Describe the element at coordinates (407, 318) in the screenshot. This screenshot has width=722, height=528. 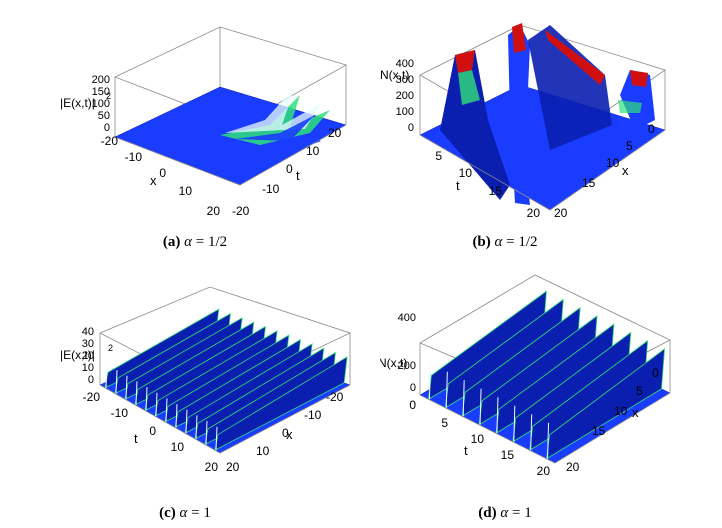
I see `ztick-d-0: 400` at that location.